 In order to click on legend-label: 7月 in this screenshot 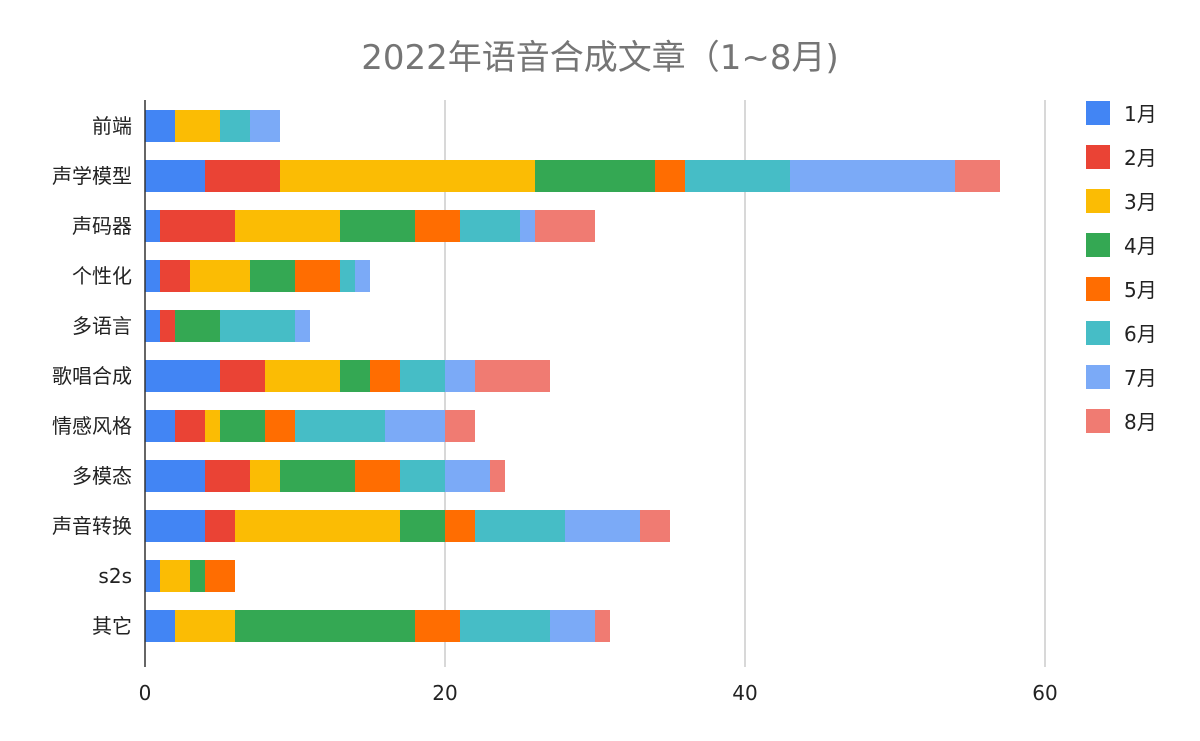, I will do `click(1140, 378)`.